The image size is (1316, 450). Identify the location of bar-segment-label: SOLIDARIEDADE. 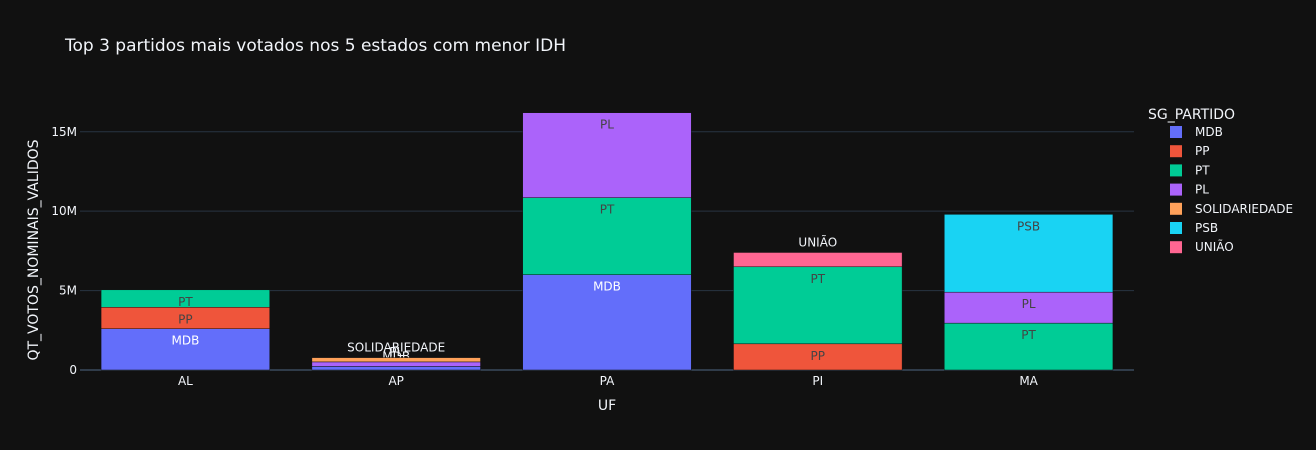
(396, 348).